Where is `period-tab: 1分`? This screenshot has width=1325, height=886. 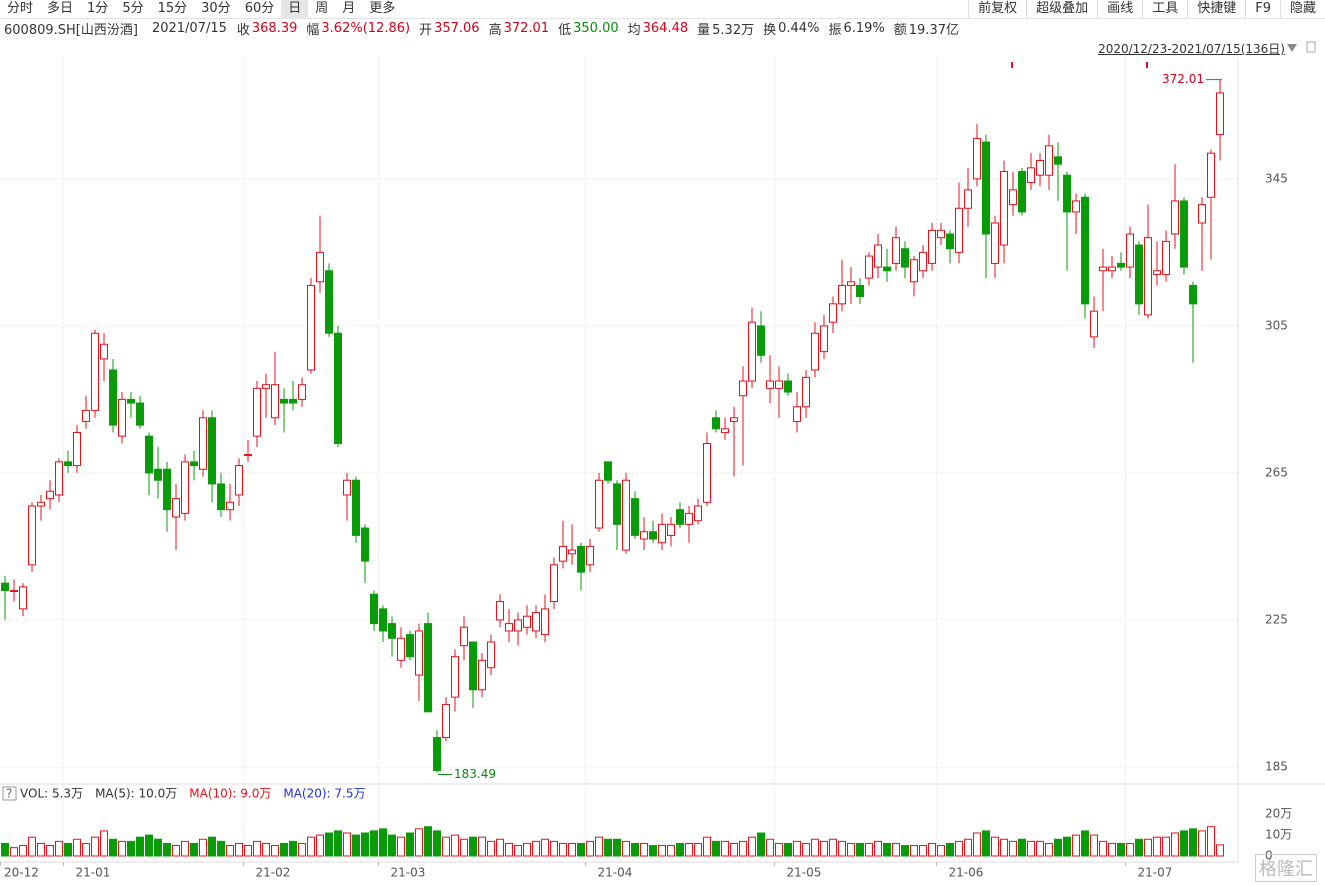
period-tab: 1分 is located at coordinates (98, 8).